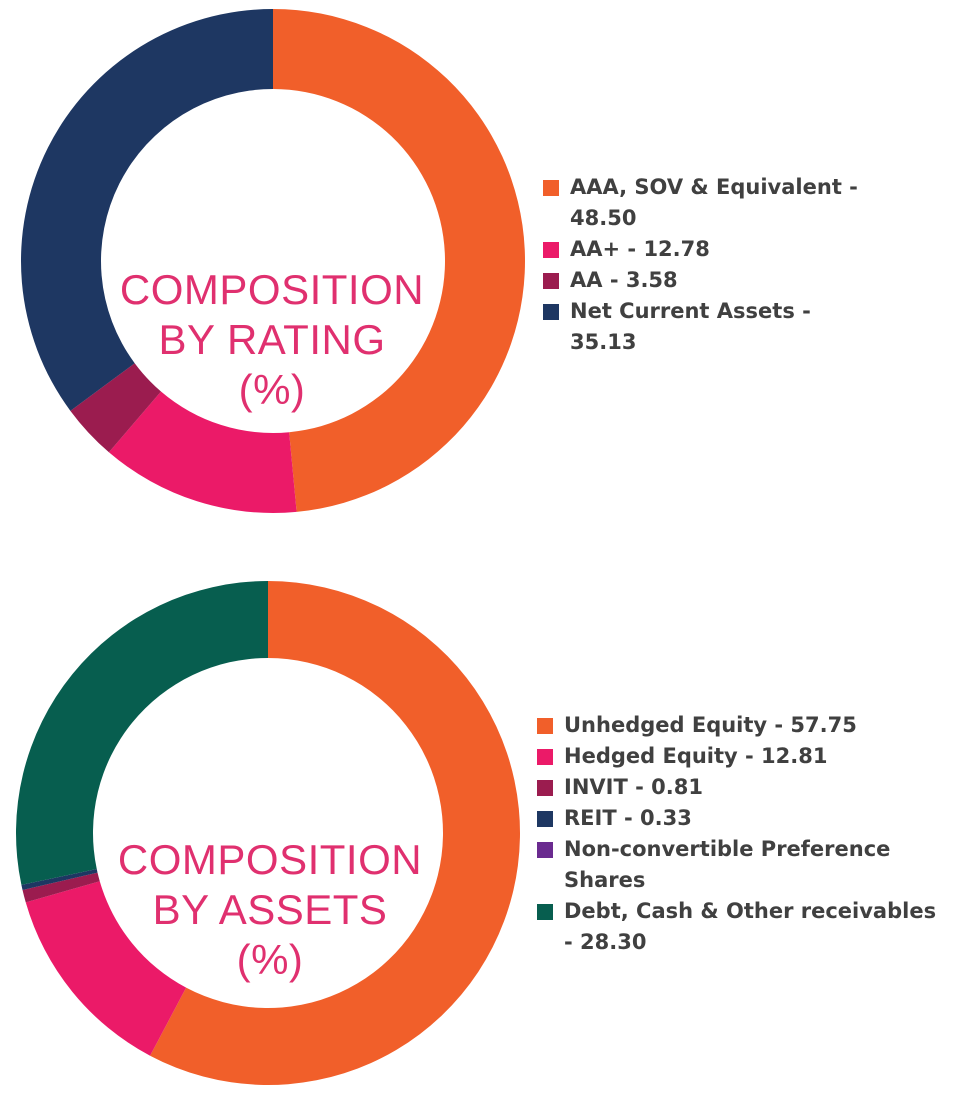 The width and height of the screenshot is (967, 1109). I want to click on assets-legend-label-invit: INVIT - 0.81, so click(633, 787).